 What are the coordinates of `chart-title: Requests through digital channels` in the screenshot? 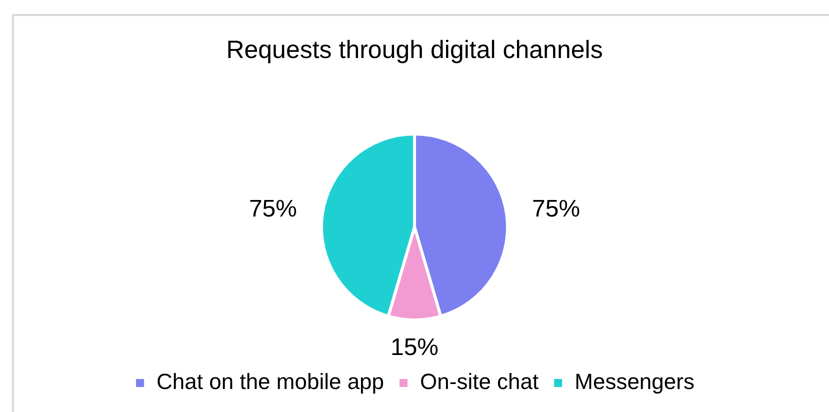 It's located at (414, 50).